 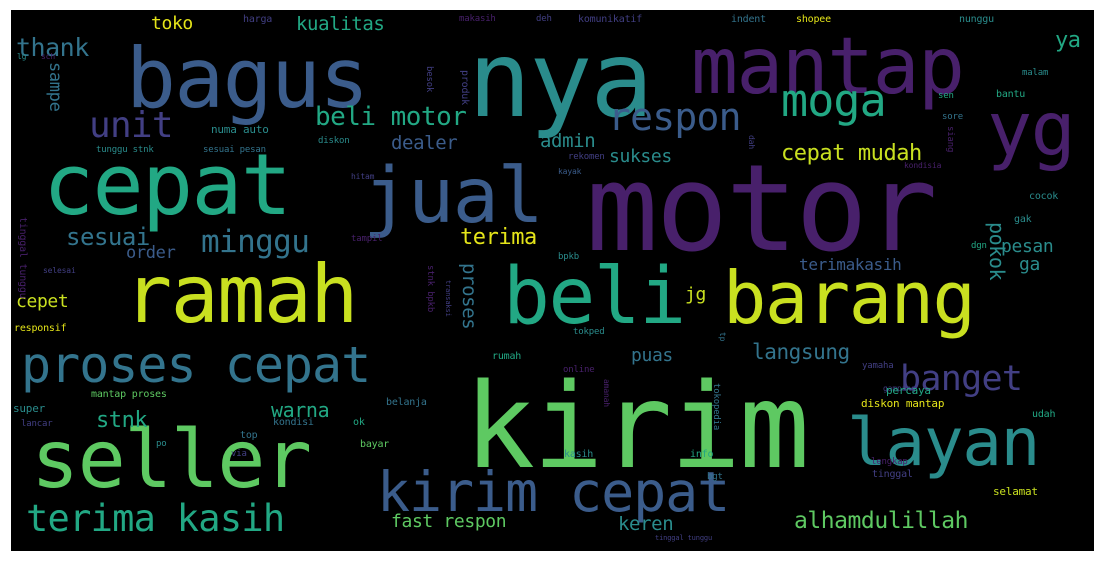 I want to click on cloud-word: terima kasih, so click(x=155, y=518).